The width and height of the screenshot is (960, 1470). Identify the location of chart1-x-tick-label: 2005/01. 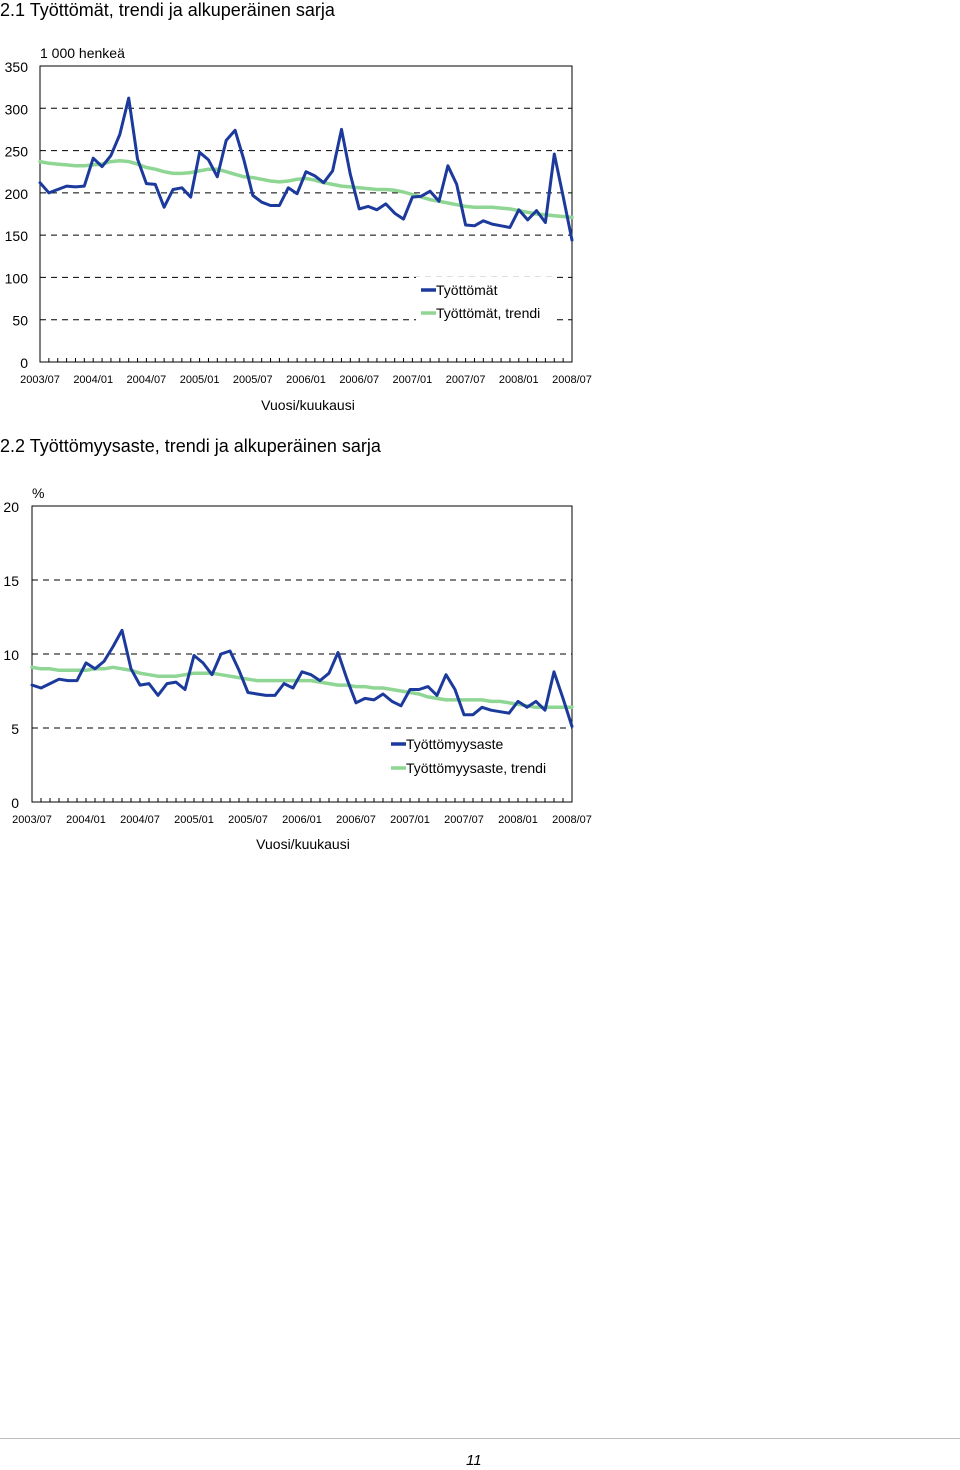
(200, 380).